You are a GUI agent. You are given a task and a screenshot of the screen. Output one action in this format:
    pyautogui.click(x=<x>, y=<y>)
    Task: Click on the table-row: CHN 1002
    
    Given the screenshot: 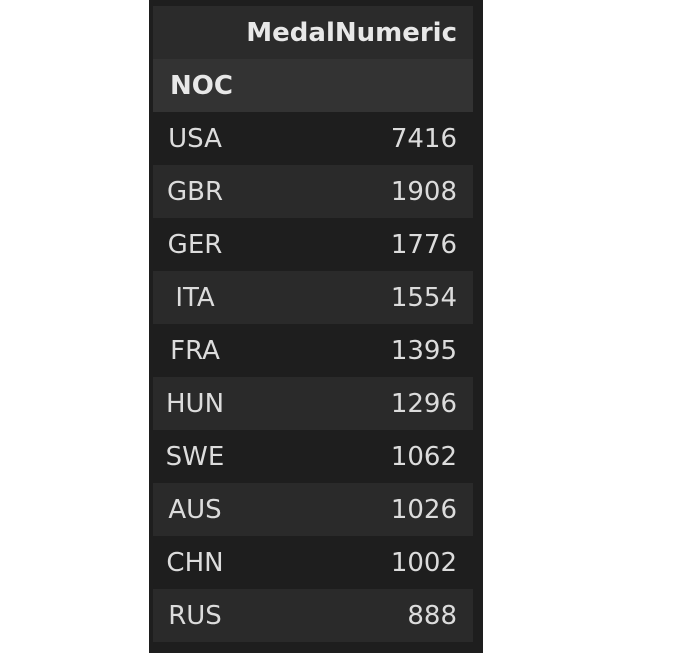 What is the action you would take?
    pyautogui.click(x=313, y=562)
    